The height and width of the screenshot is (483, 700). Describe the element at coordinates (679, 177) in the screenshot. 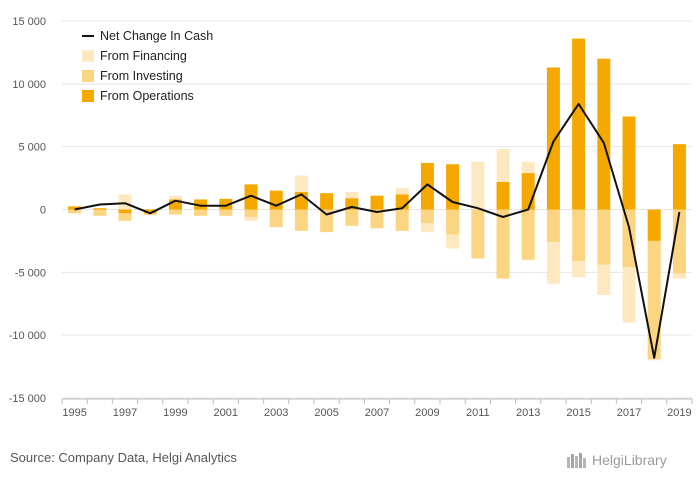

I see `bar-from-operations-2019` at that location.